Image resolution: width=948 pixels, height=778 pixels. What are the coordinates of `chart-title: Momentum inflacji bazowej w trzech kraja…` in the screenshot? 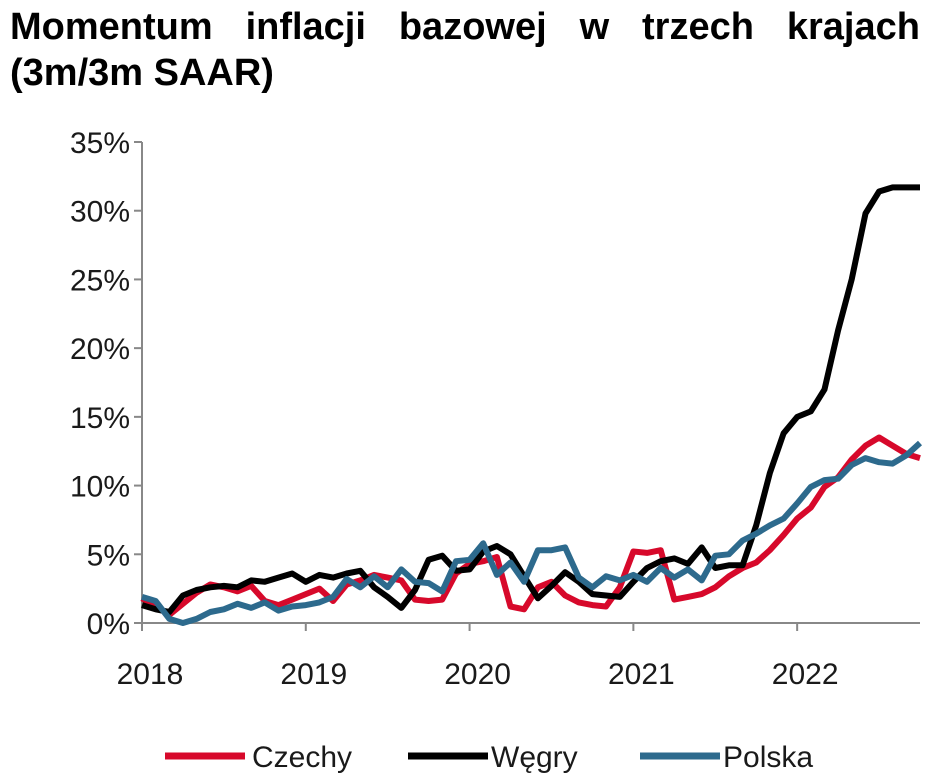 It's located at (465, 50).